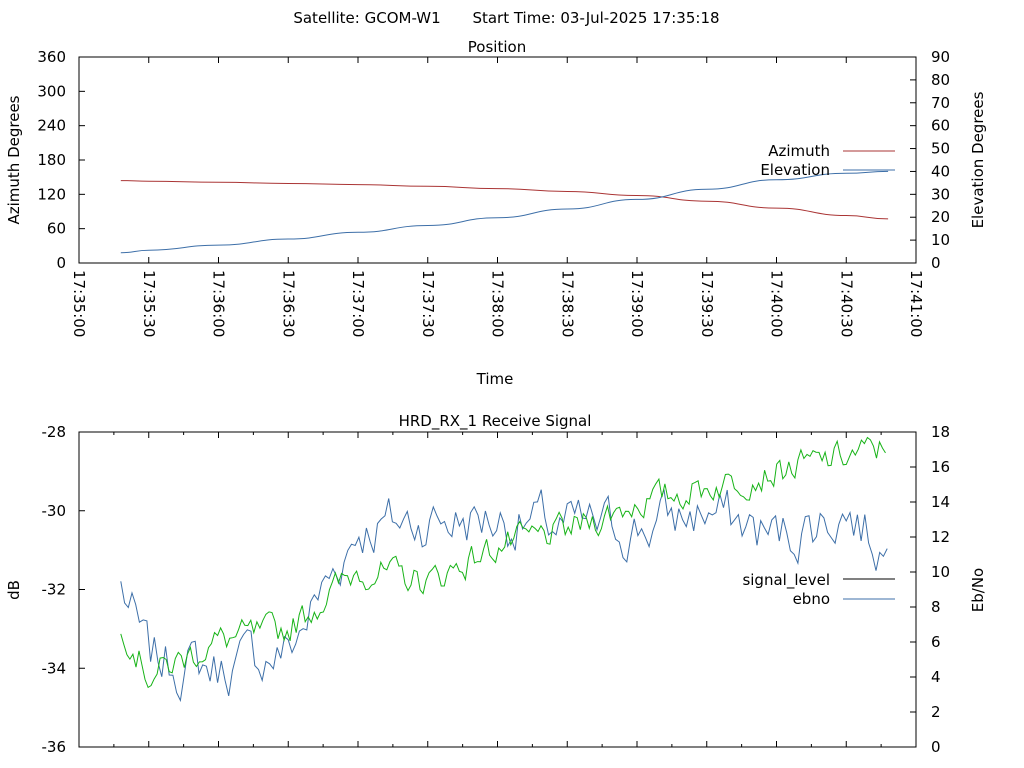  What do you see at coordinates (978, 590) in the screenshot?
I see `receive-y2-label: Eb/No` at bounding box center [978, 590].